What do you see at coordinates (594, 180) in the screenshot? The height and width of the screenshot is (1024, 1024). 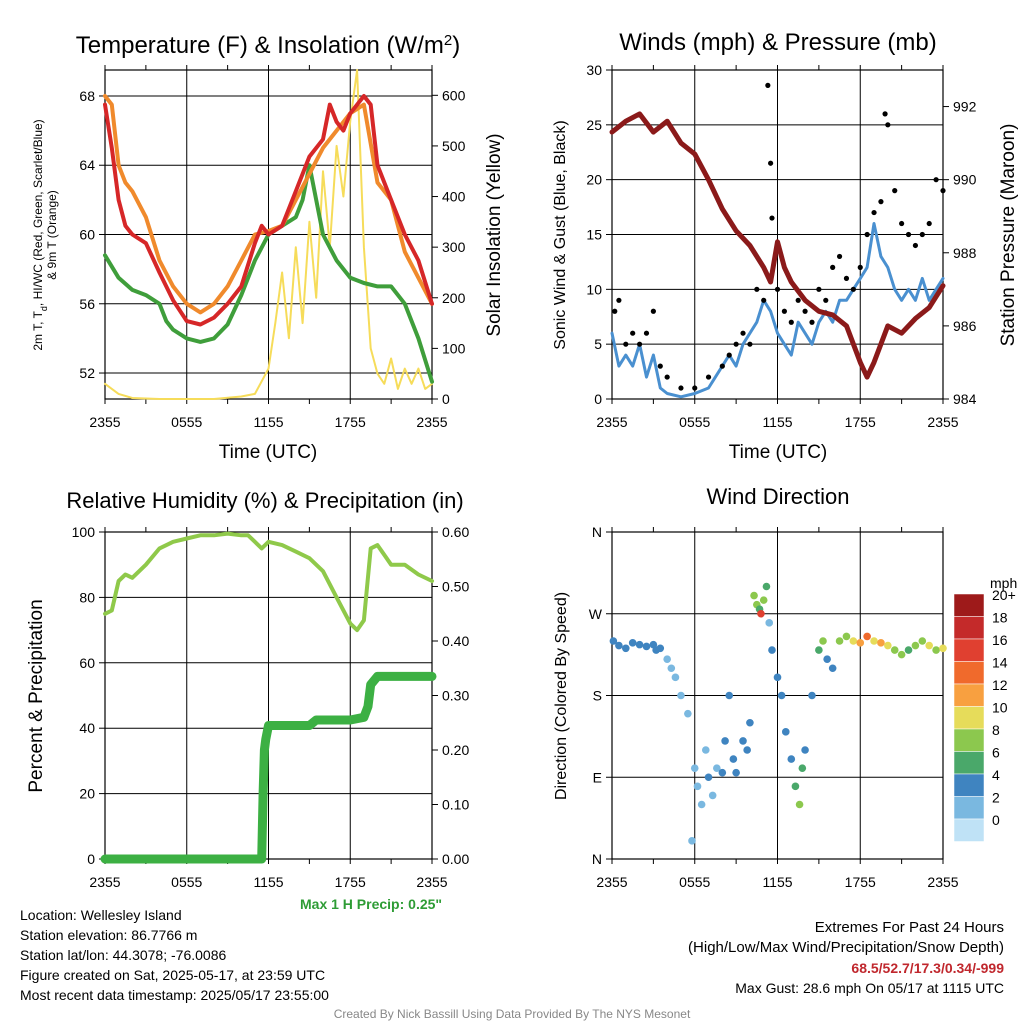 I see `y-tick-label: 20` at bounding box center [594, 180].